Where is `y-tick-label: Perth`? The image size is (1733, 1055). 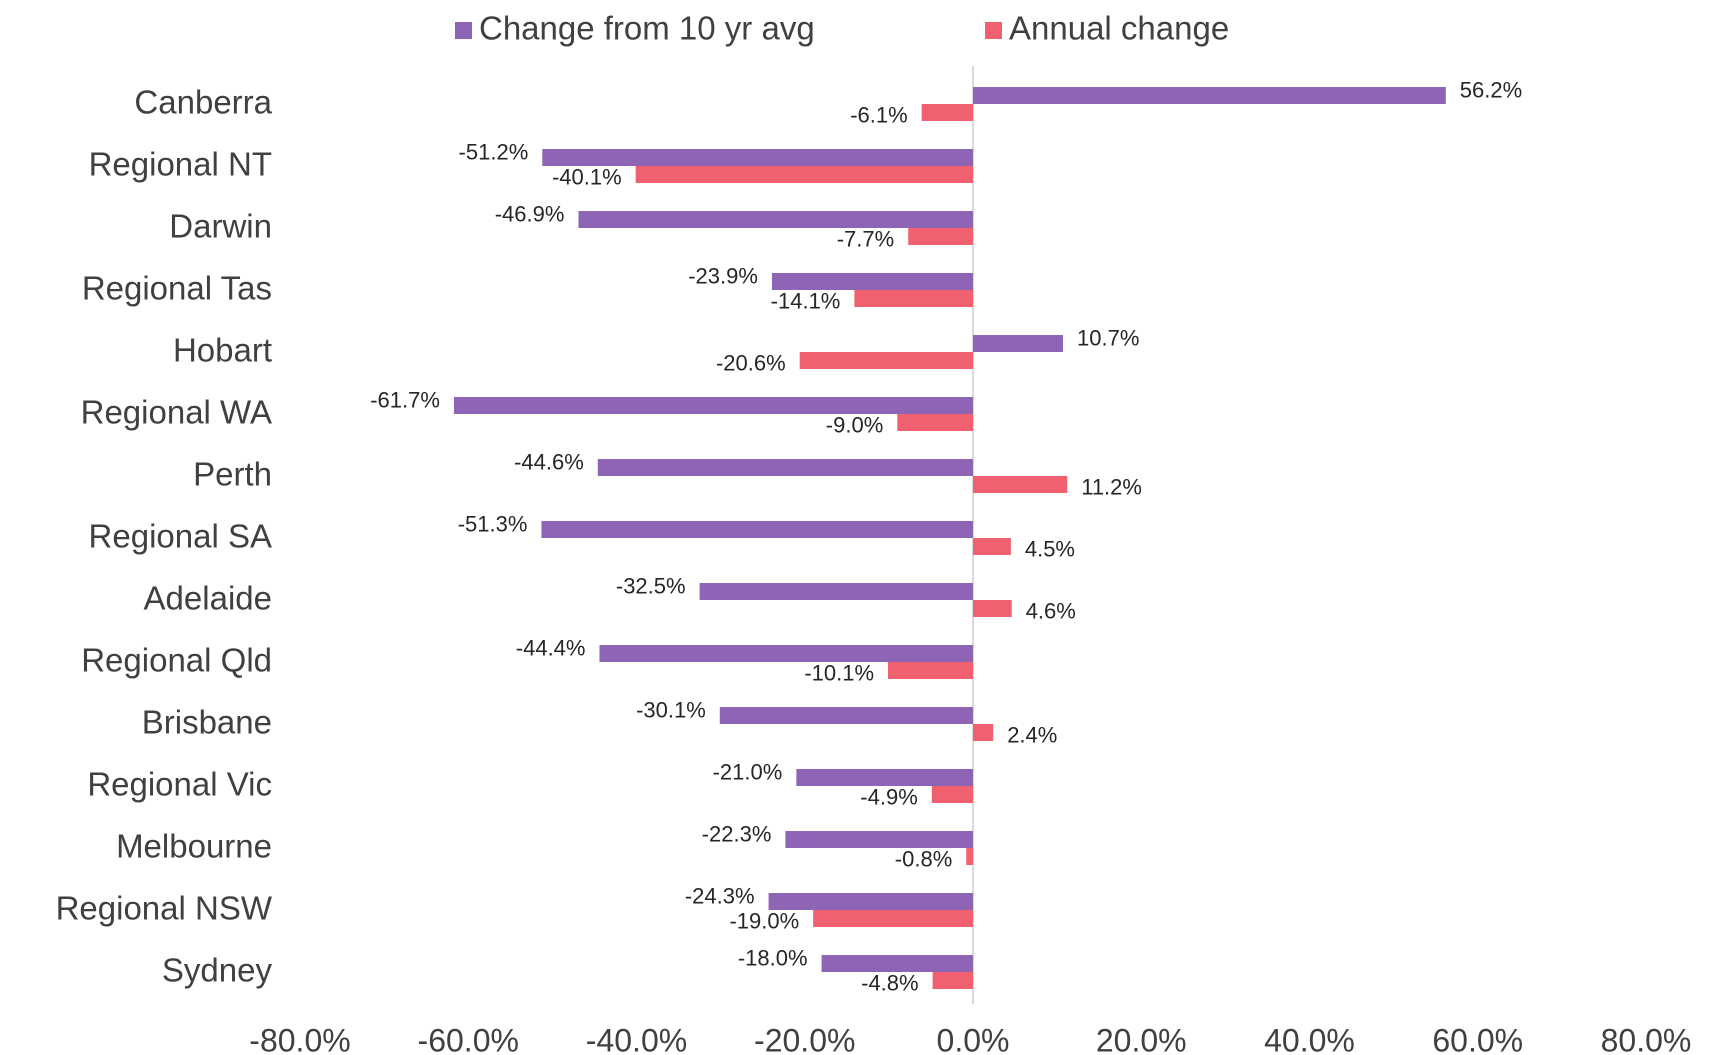
y-tick-label: Perth is located at coordinates (232, 474).